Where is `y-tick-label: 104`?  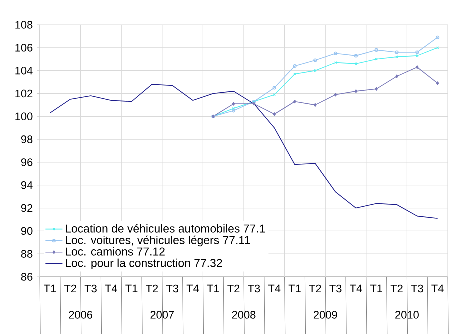
y-tick-label: 104 is located at coordinates (24, 70).